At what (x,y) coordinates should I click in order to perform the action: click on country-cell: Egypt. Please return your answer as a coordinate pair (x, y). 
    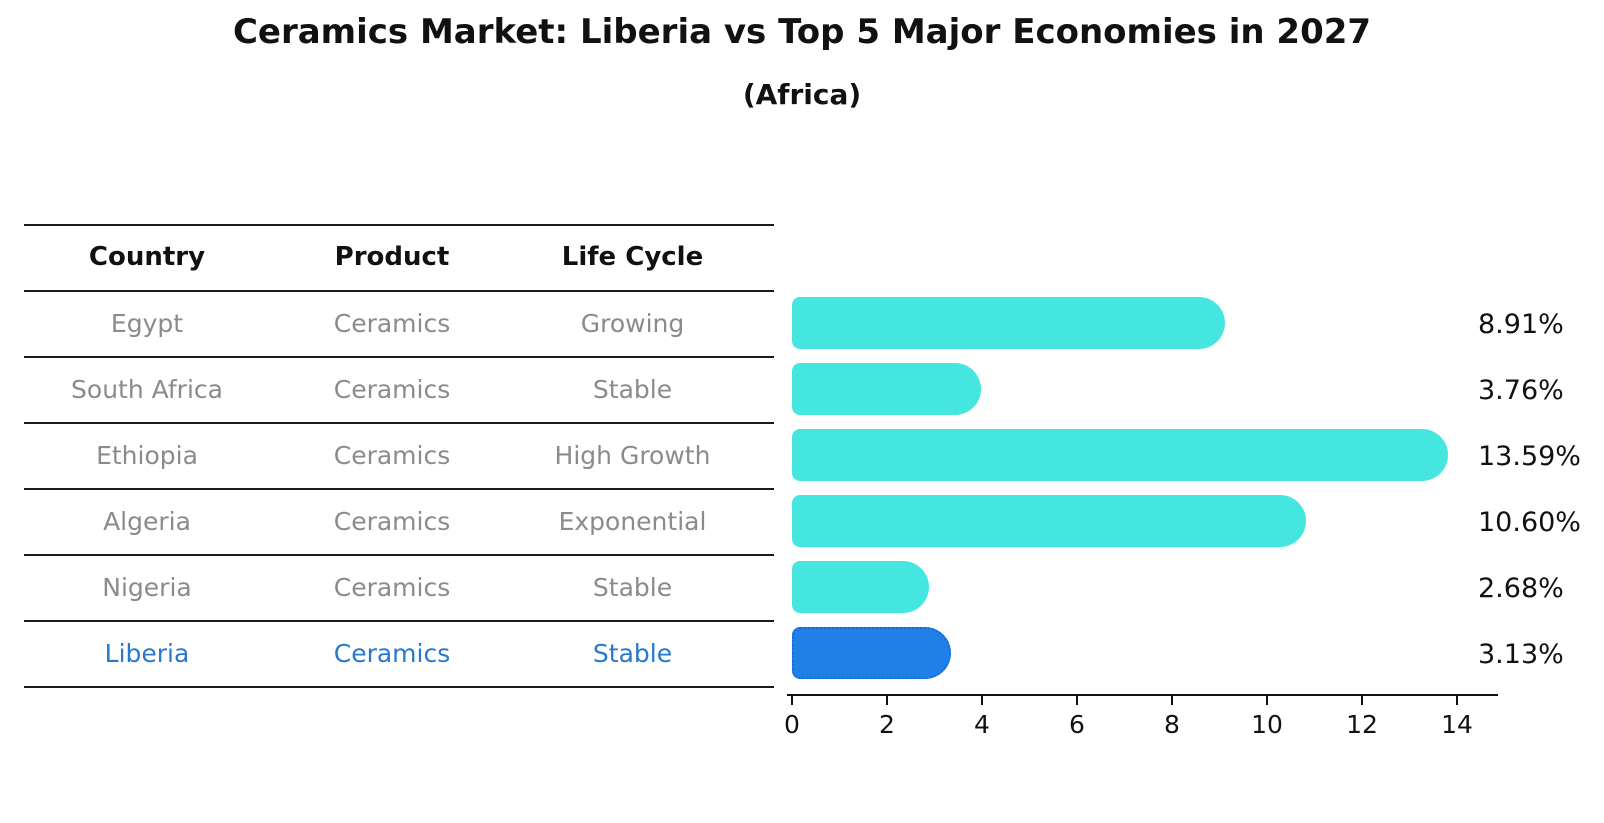
    Looking at the image, I should click on (147, 323).